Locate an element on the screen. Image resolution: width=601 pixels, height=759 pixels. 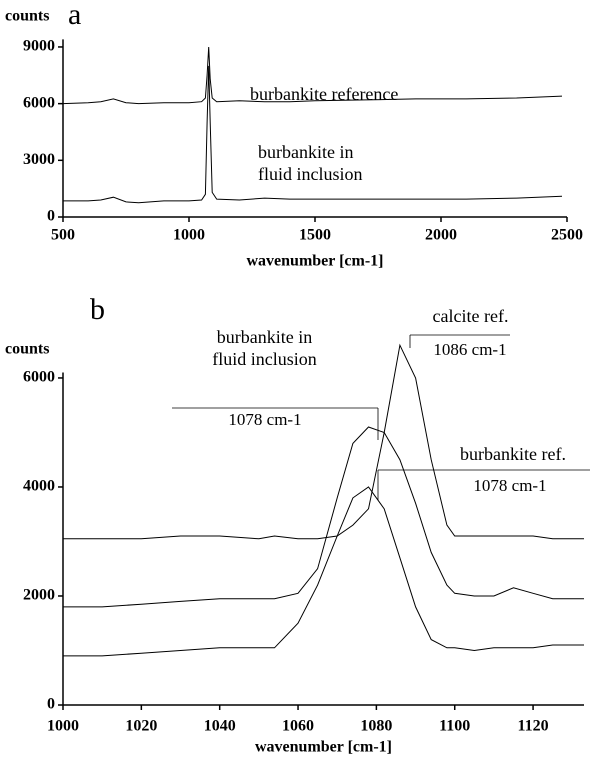
y-tick-label: 4000 is located at coordinates (39, 486).